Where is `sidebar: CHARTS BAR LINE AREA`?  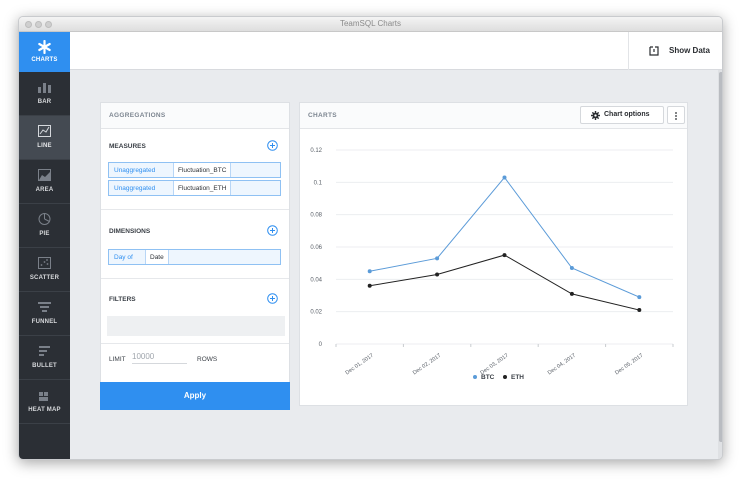 sidebar: CHARTS BAR LINE AREA is located at coordinates (44, 245).